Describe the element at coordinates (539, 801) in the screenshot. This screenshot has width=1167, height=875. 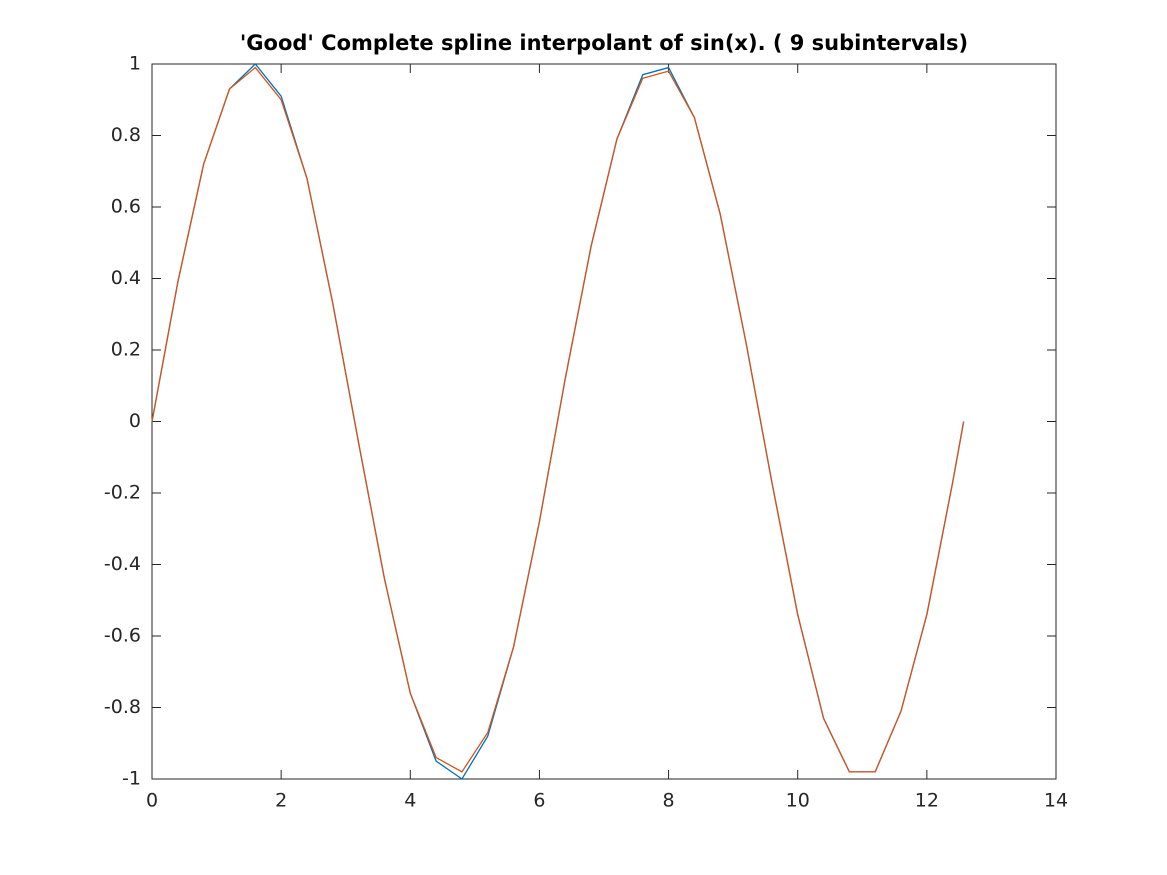
I see `x-tick-label: 6` at that location.